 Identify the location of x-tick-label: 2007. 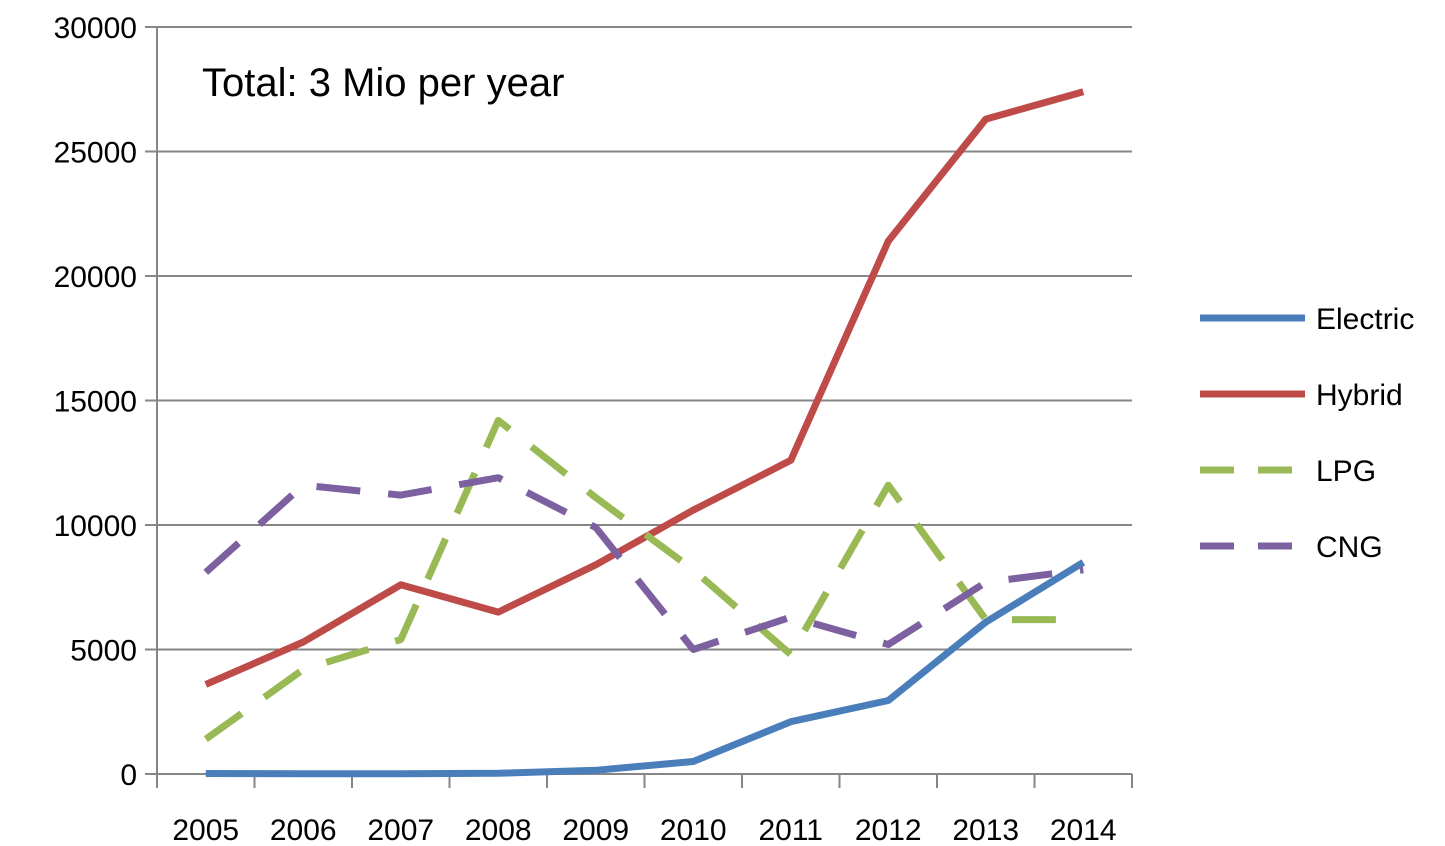
(400, 830).